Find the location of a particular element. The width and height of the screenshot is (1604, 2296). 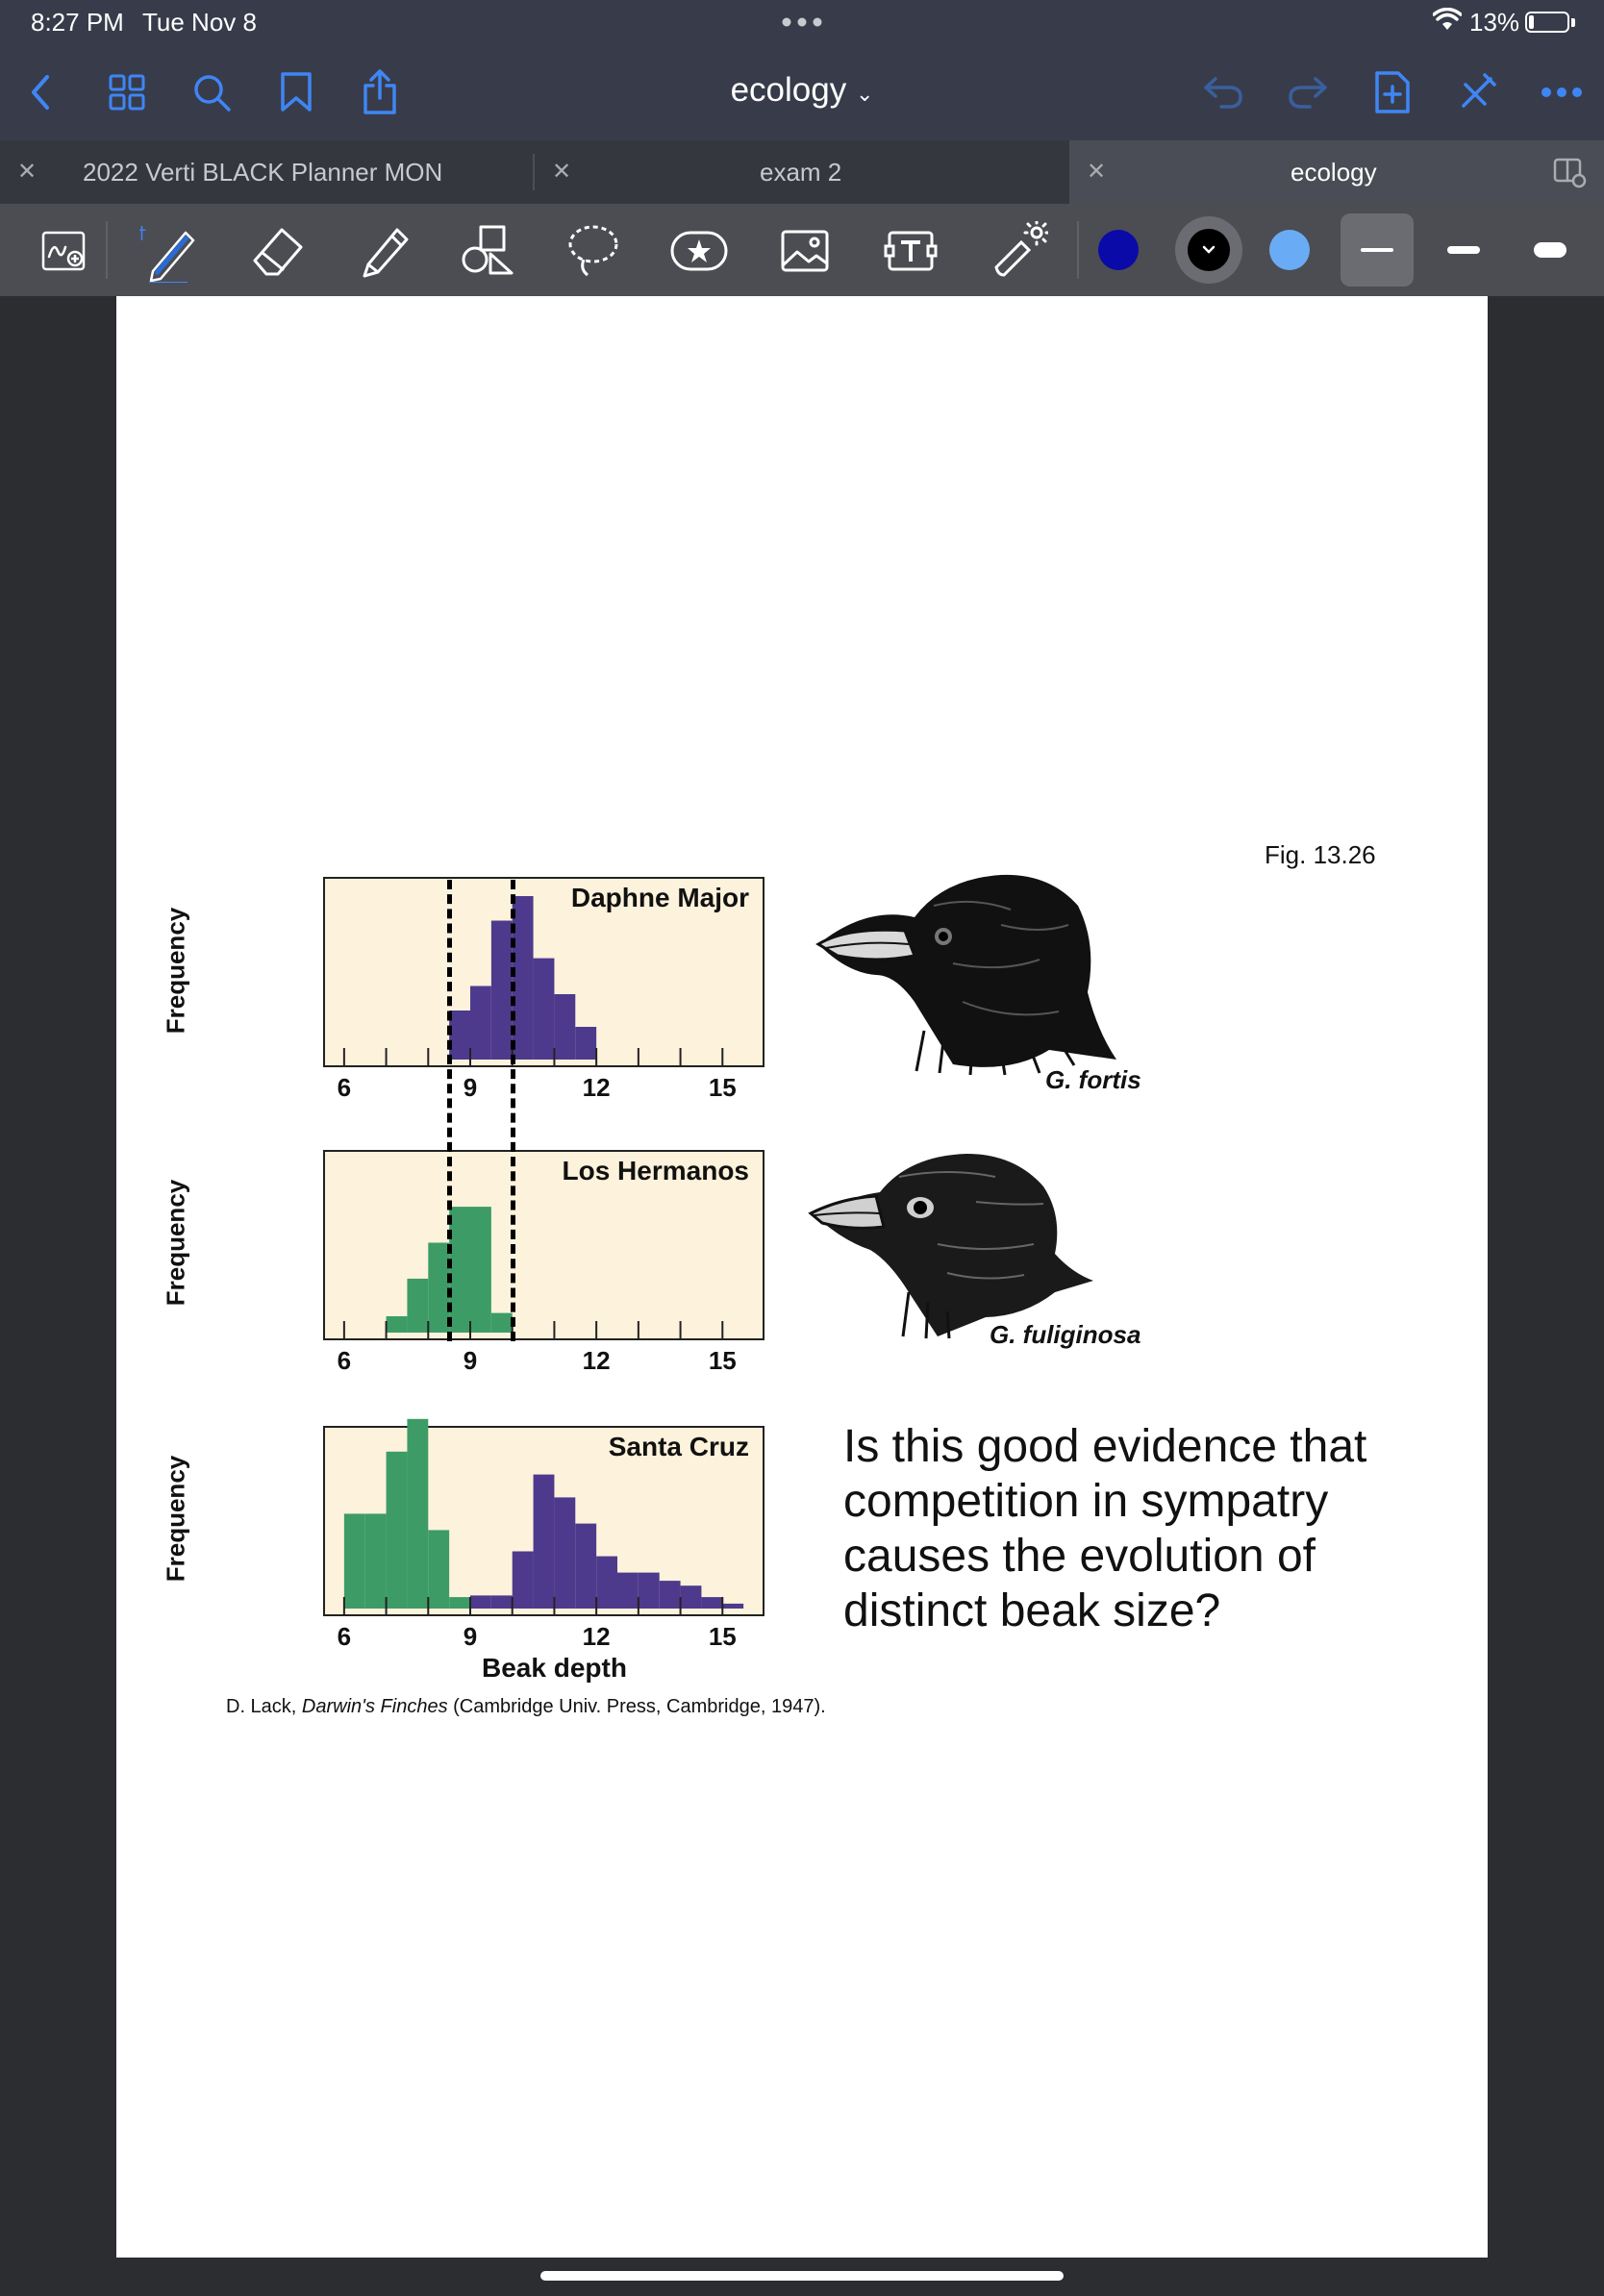

search-icon is located at coordinates (211, 92).